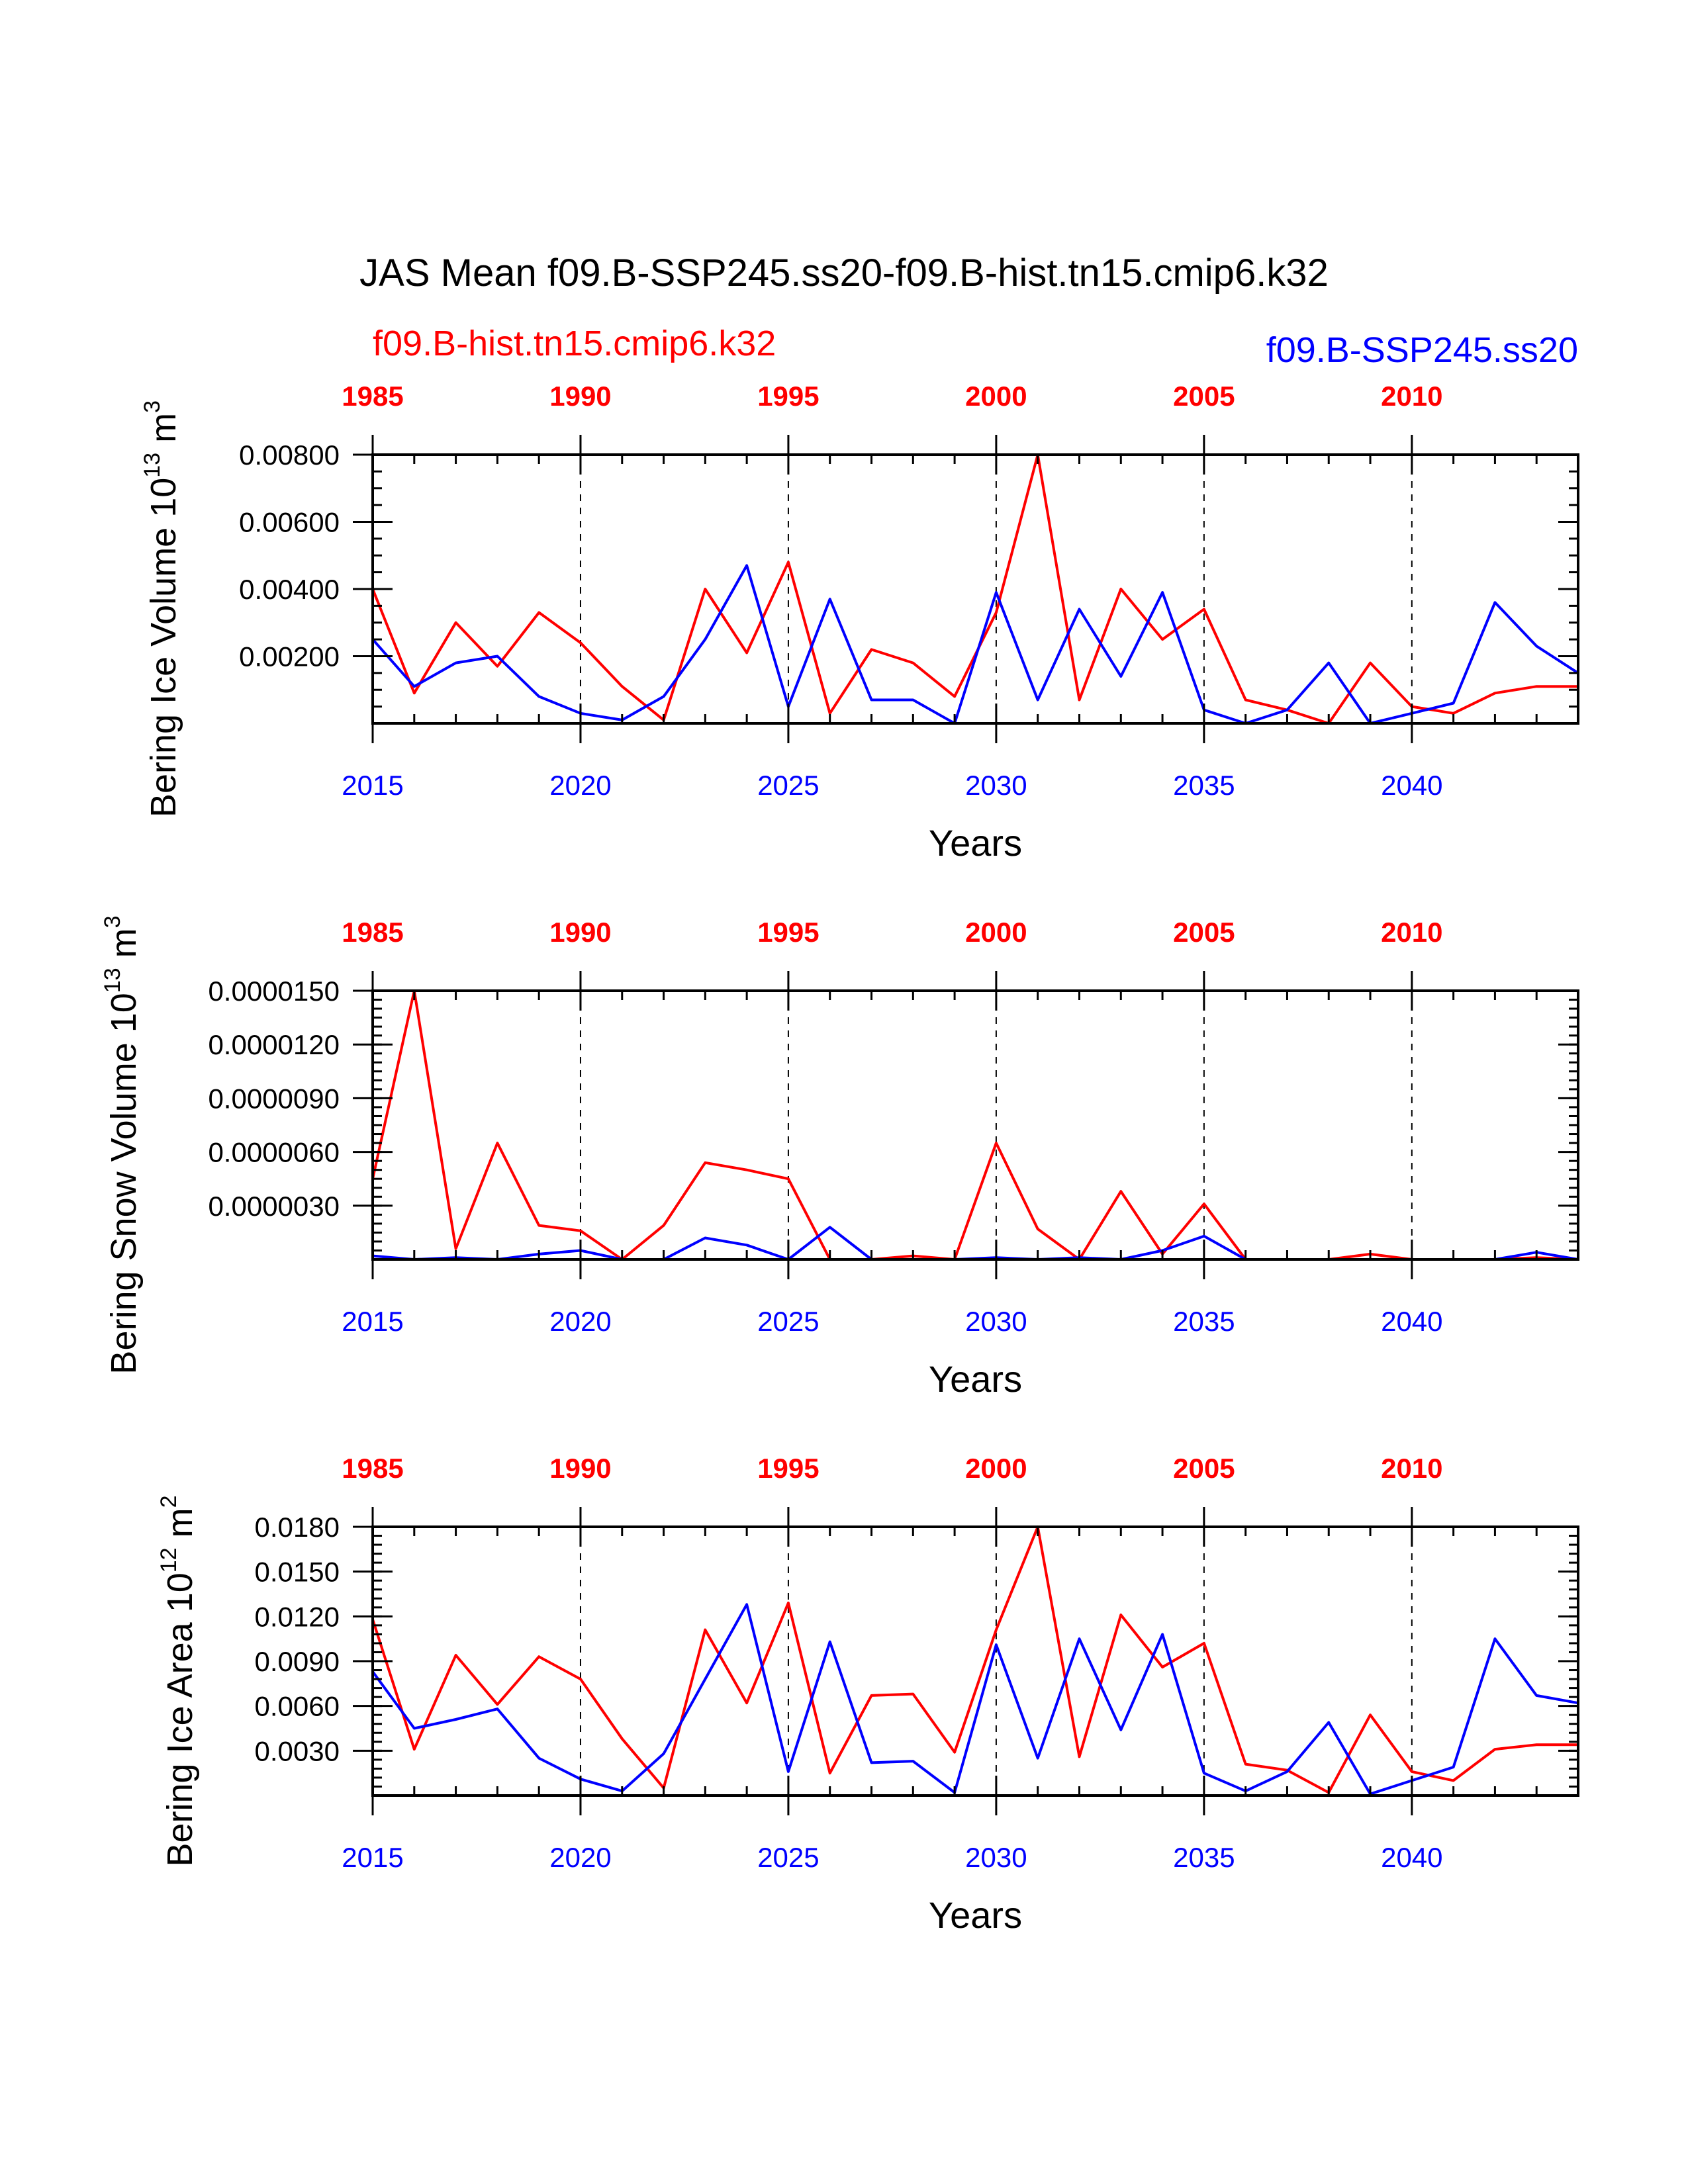 The width and height of the screenshot is (1688, 2184). What do you see at coordinates (297, 1616) in the screenshot?
I see `y-tick-label: 0.0120` at bounding box center [297, 1616].